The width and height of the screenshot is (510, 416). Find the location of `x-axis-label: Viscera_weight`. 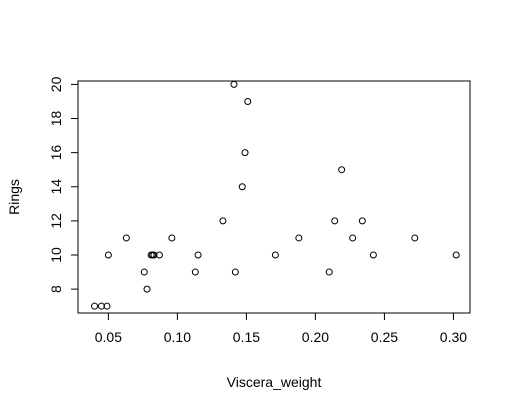

x-axis-label: Viscera_weight is located at coordinates (274, 382).